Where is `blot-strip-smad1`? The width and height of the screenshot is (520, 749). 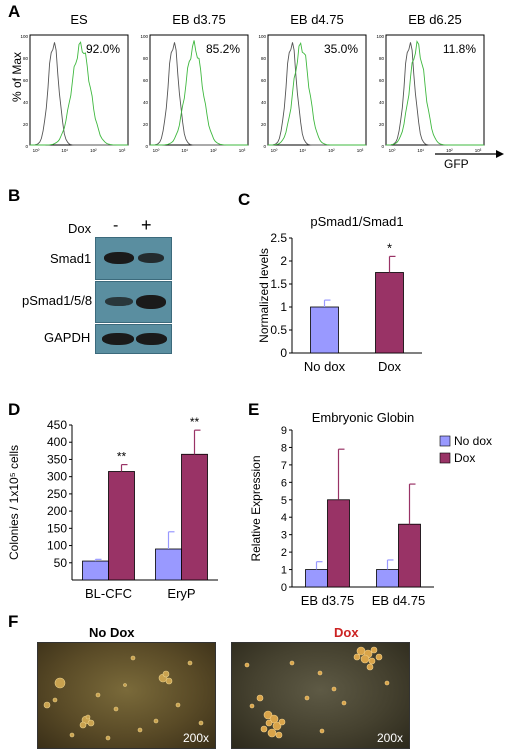
blot-strip-smad1 is located at coordinates (133, 258).